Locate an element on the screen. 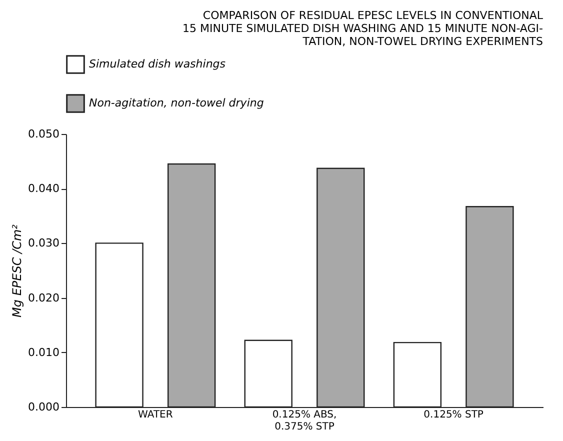 The height and width of the screenshot is (441, 563). x-tick-label: 0.125% STP is located at coordinates (454, 415).